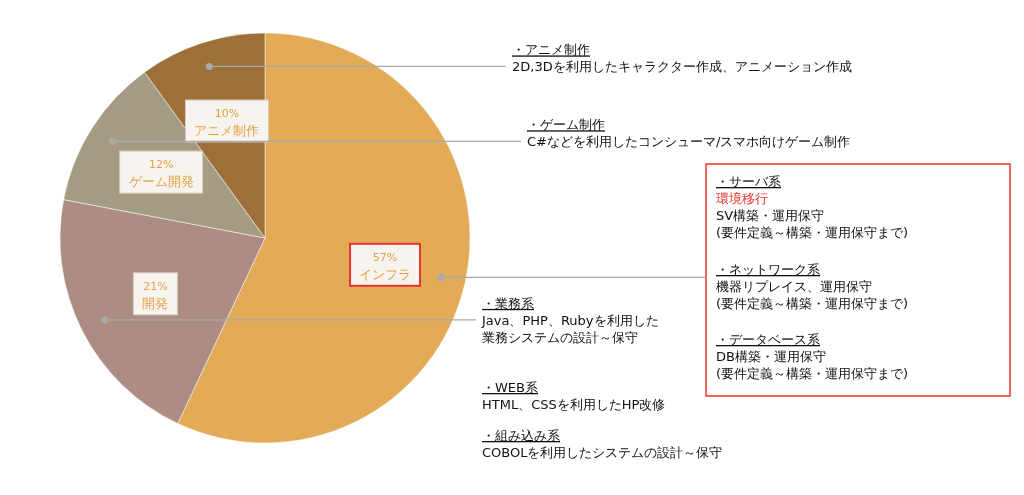 The height and width of the screenshot is (495, 1024). What do you see at coordinates (570, 320) in the screenshot?
I see `text: Java、PHP、Rubyを利用した` at bounding box center [570, 320].